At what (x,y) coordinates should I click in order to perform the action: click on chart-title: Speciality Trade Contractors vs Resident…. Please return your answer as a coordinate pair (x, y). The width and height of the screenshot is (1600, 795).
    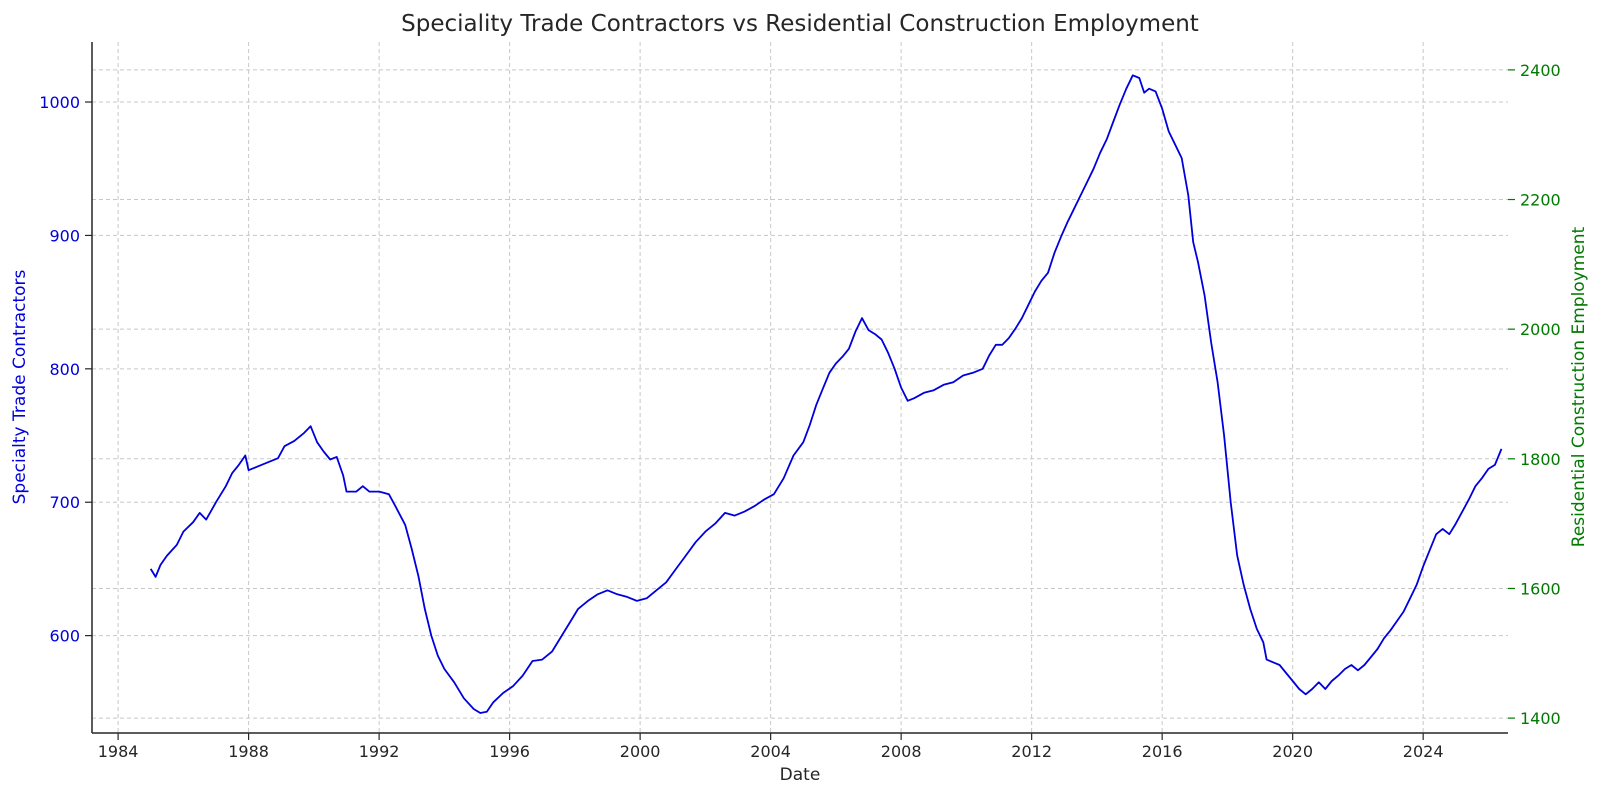
    Looking at the image, I should click on (800, 24).